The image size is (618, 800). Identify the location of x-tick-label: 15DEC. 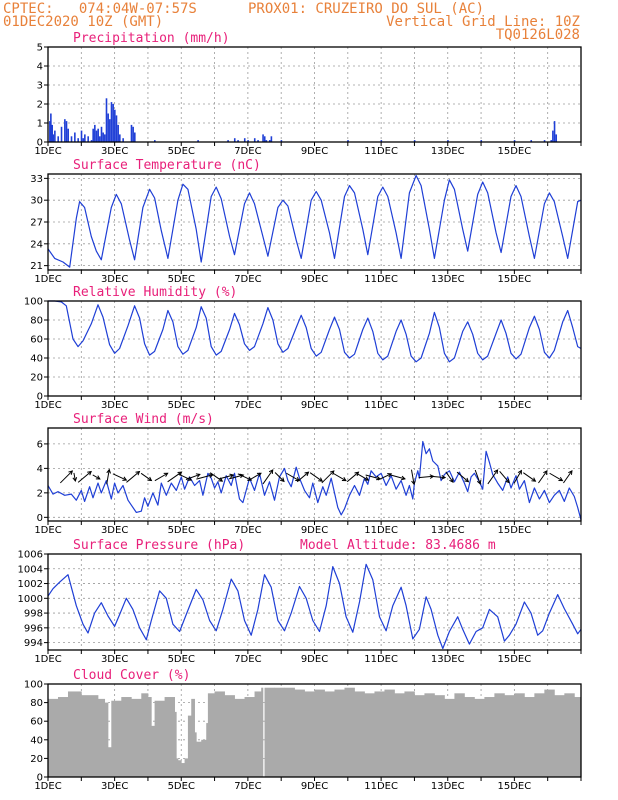
(515, 279).